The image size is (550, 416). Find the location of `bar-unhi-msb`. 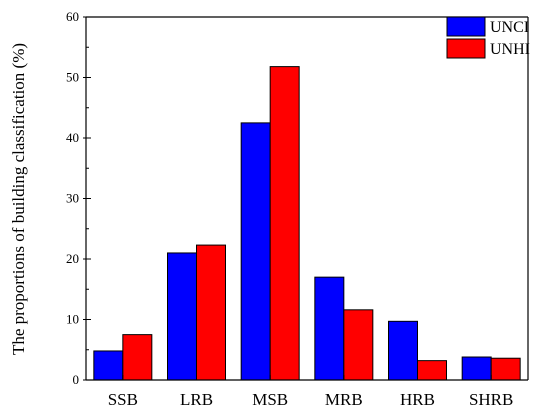

bar-unhi-msb is located at coordinates (284, 223).